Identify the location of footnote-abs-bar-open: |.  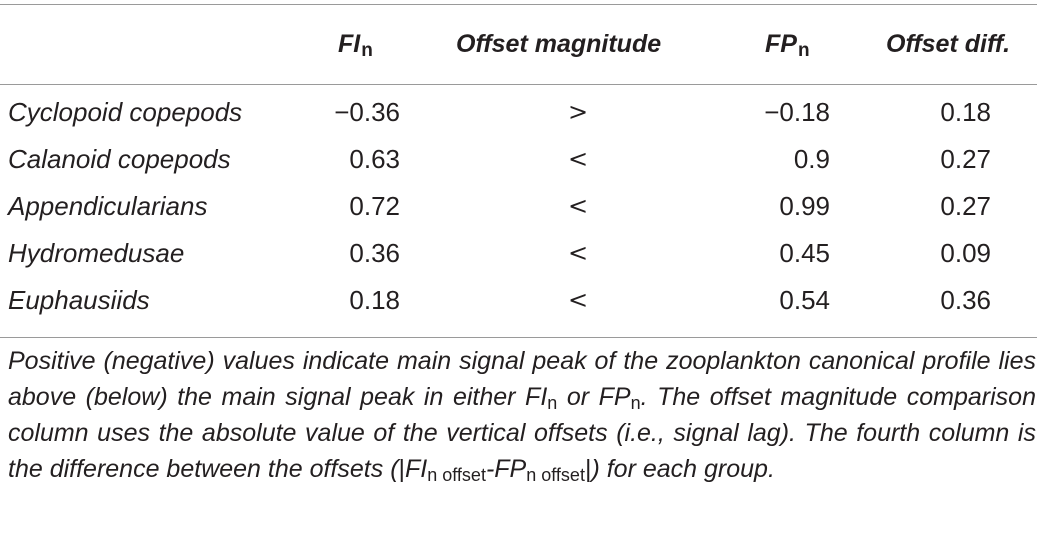
(402, 469).